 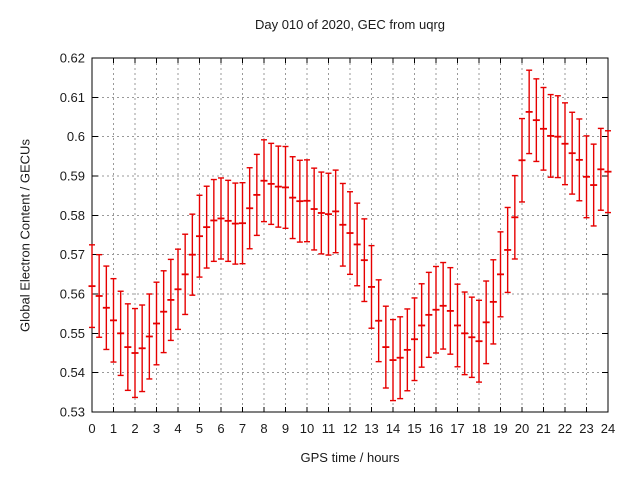 I want to click on tick-label: 2, so click(x=134, y=428).